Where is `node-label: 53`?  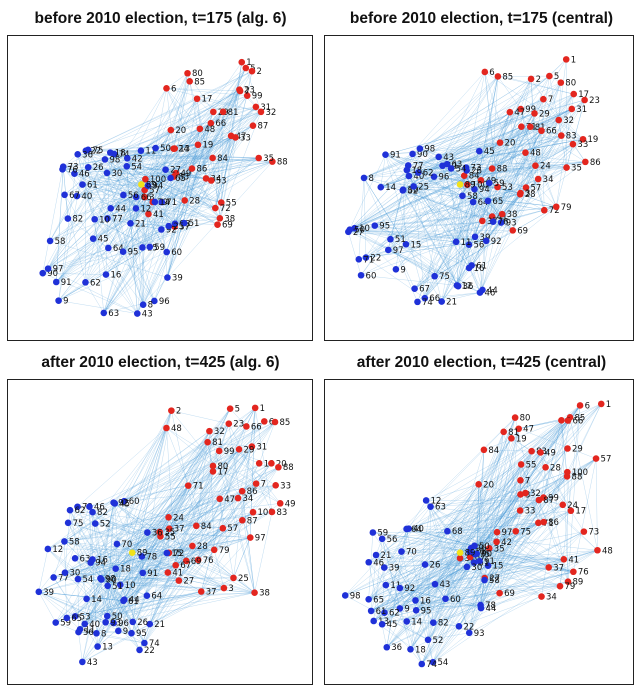
node-label: 53 is located at coordinates (85, 617).